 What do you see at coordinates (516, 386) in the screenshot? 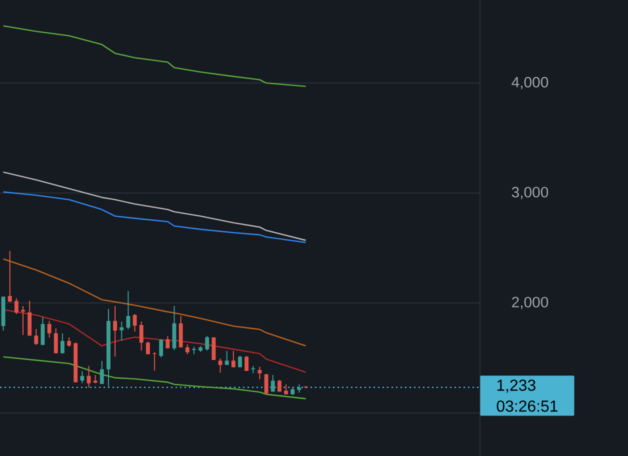
I see `ref-line-label: 1,233` at bounding box center [516, 386].